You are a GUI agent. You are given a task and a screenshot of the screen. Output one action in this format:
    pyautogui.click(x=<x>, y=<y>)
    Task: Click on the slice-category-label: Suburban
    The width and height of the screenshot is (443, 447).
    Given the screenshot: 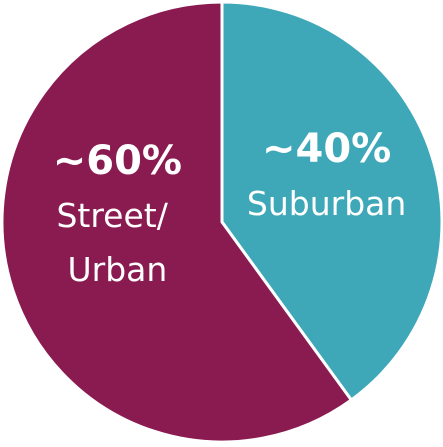 What is the action you would take?
    pyautogui.click(x=326, y=203)
    